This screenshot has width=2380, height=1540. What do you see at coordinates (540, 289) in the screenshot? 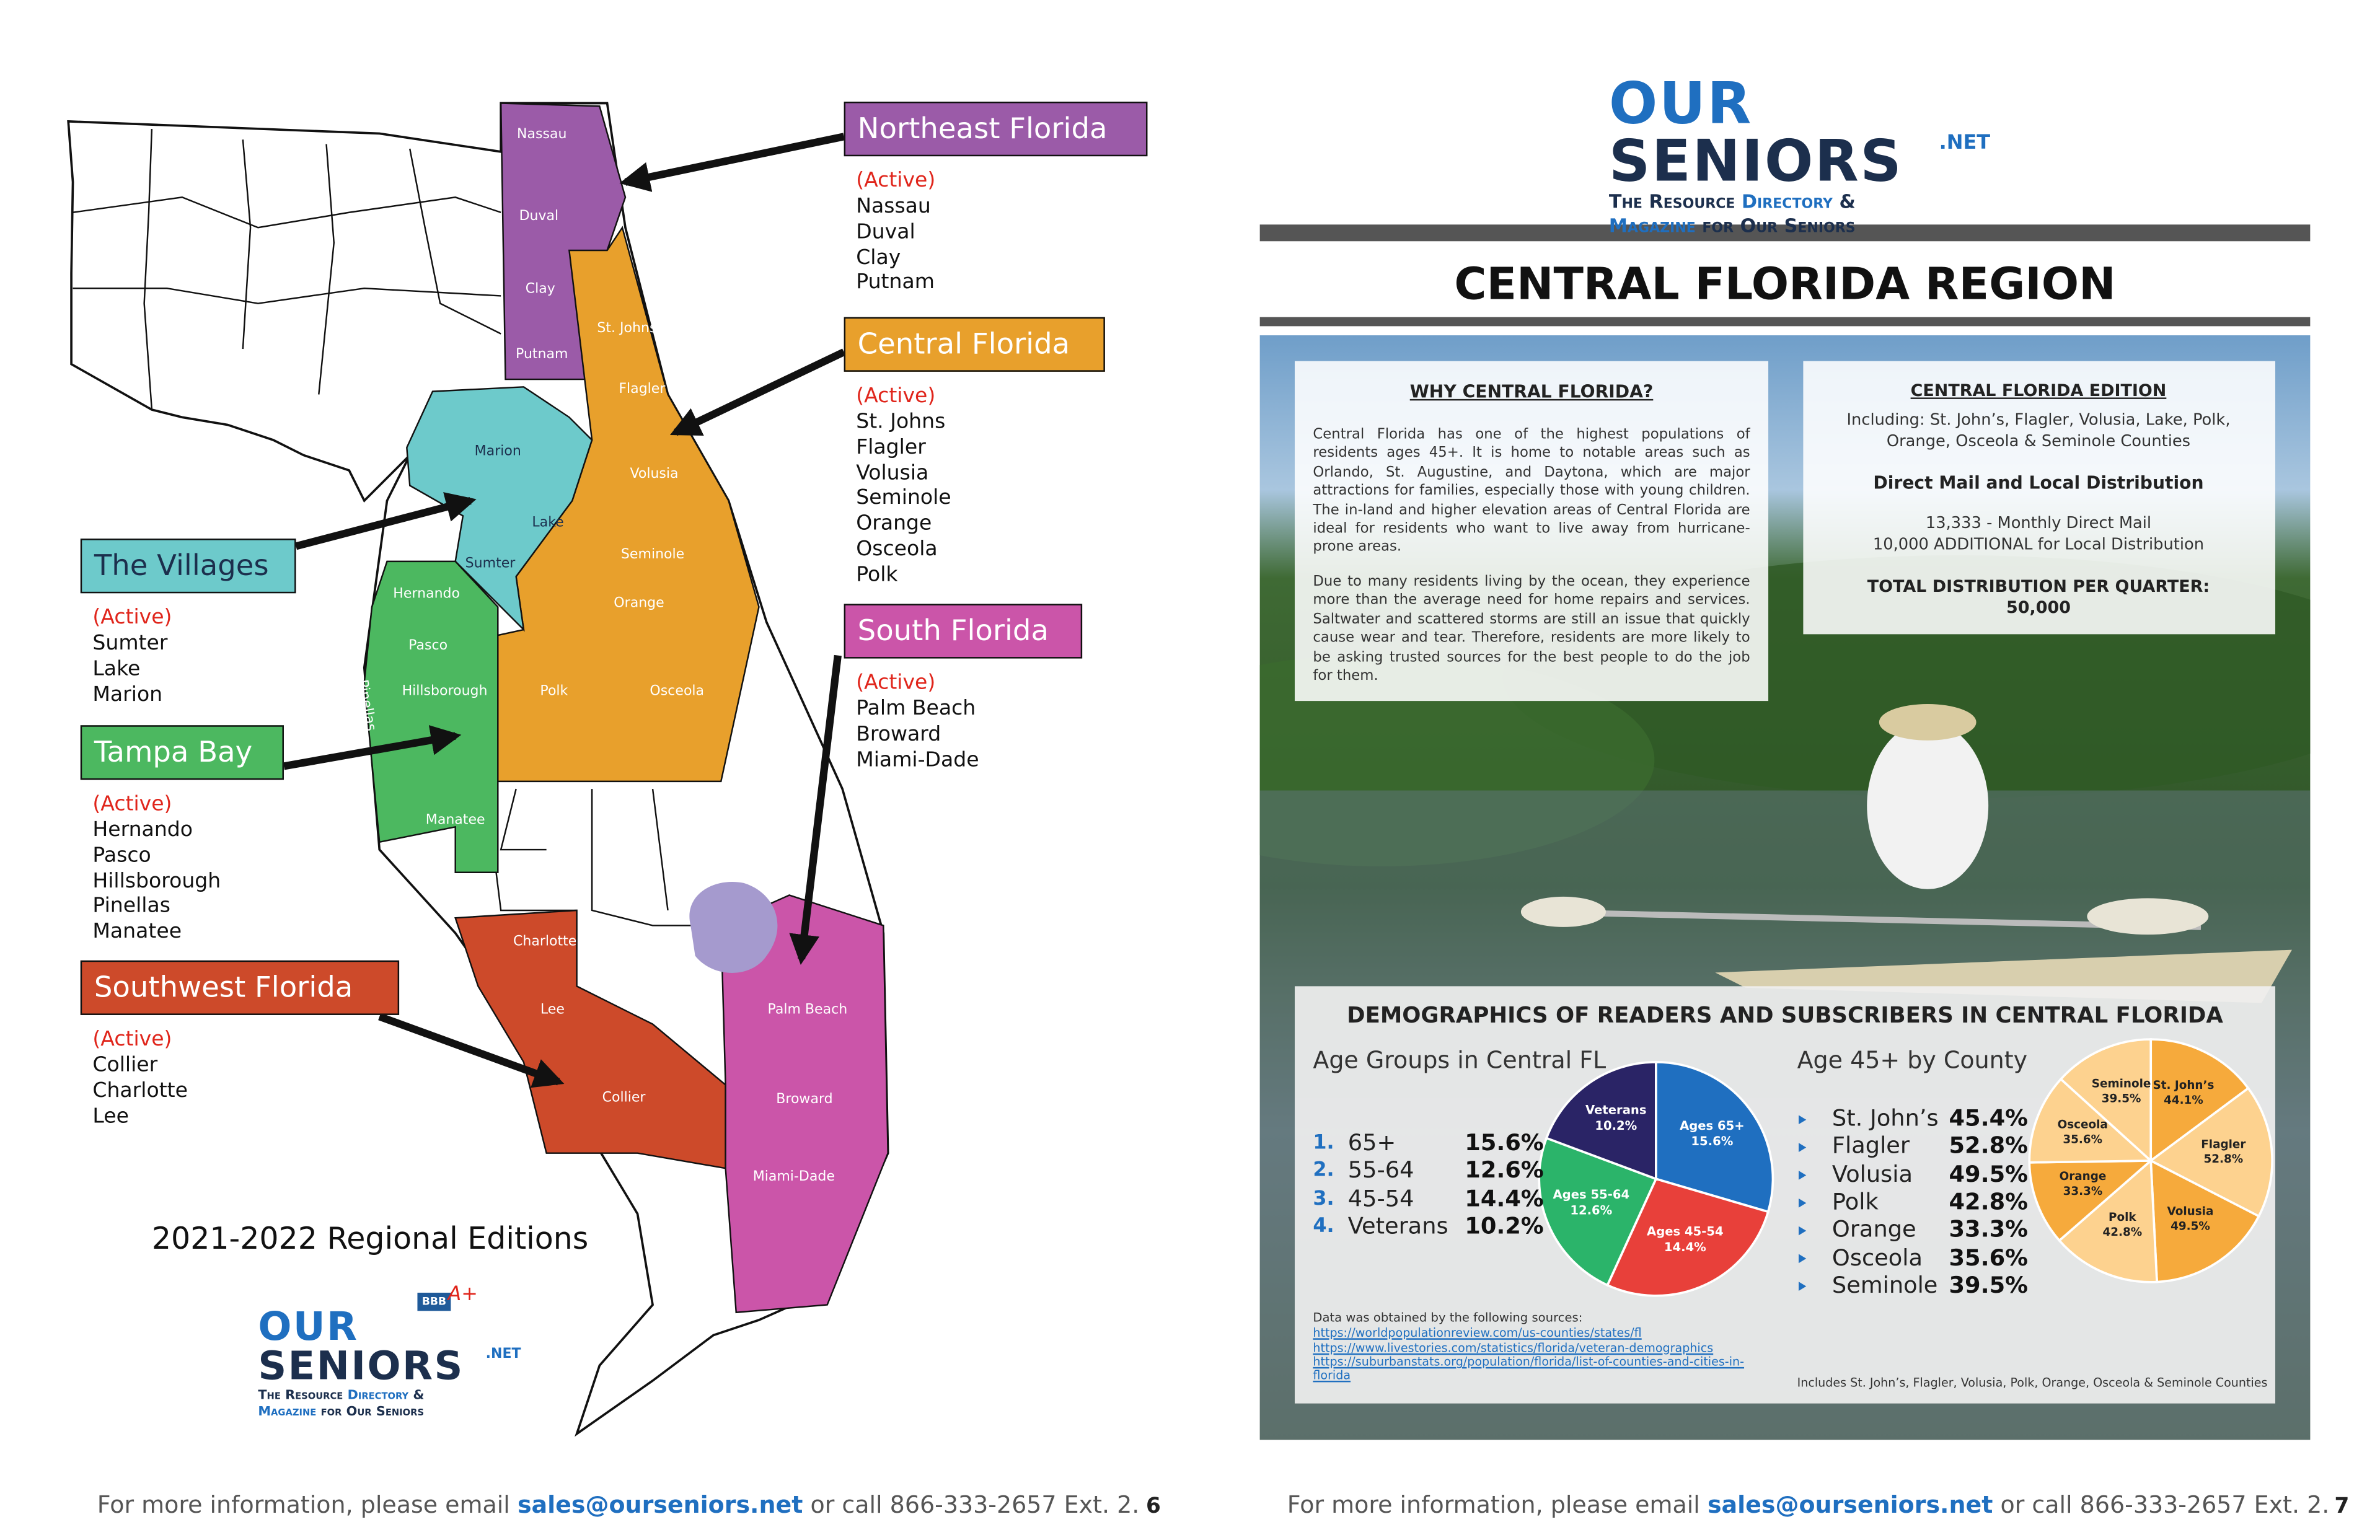
I see `map-label: Clay` at bounding box center [540, 289].